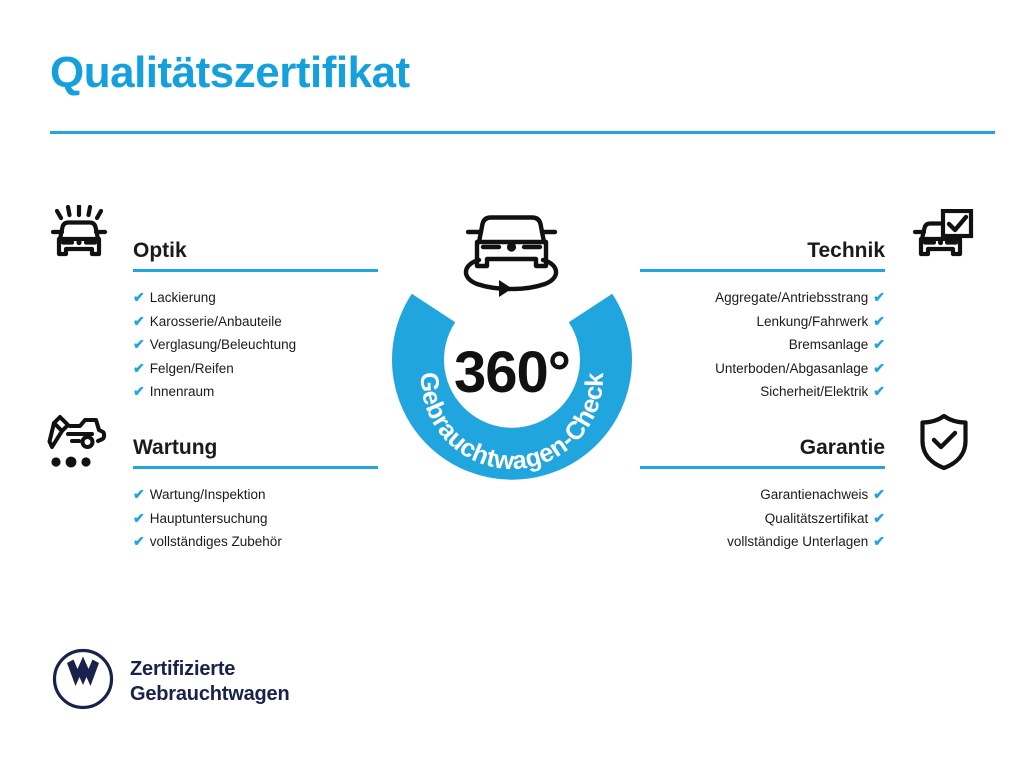 The image size is (1024, 768). I want to click on list-item-label: vollständige Unterlagen, so click(798, 541).